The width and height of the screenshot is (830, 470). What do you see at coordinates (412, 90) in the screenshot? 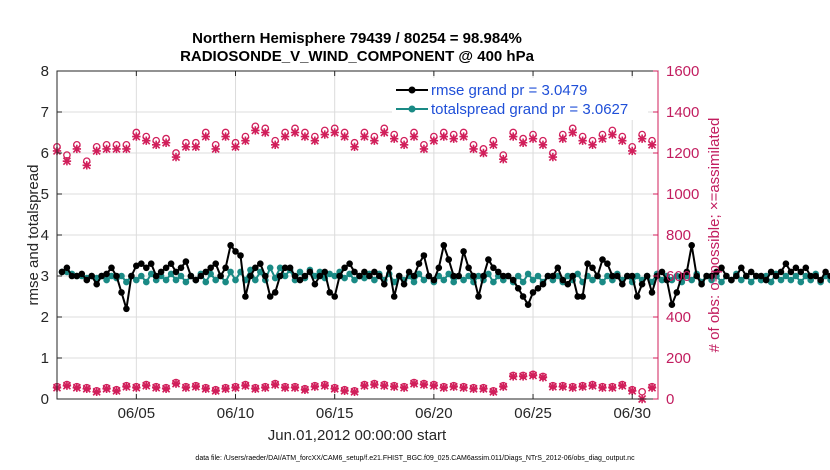
I see `legend-rmse-marker` at bounding box center [412, 90].